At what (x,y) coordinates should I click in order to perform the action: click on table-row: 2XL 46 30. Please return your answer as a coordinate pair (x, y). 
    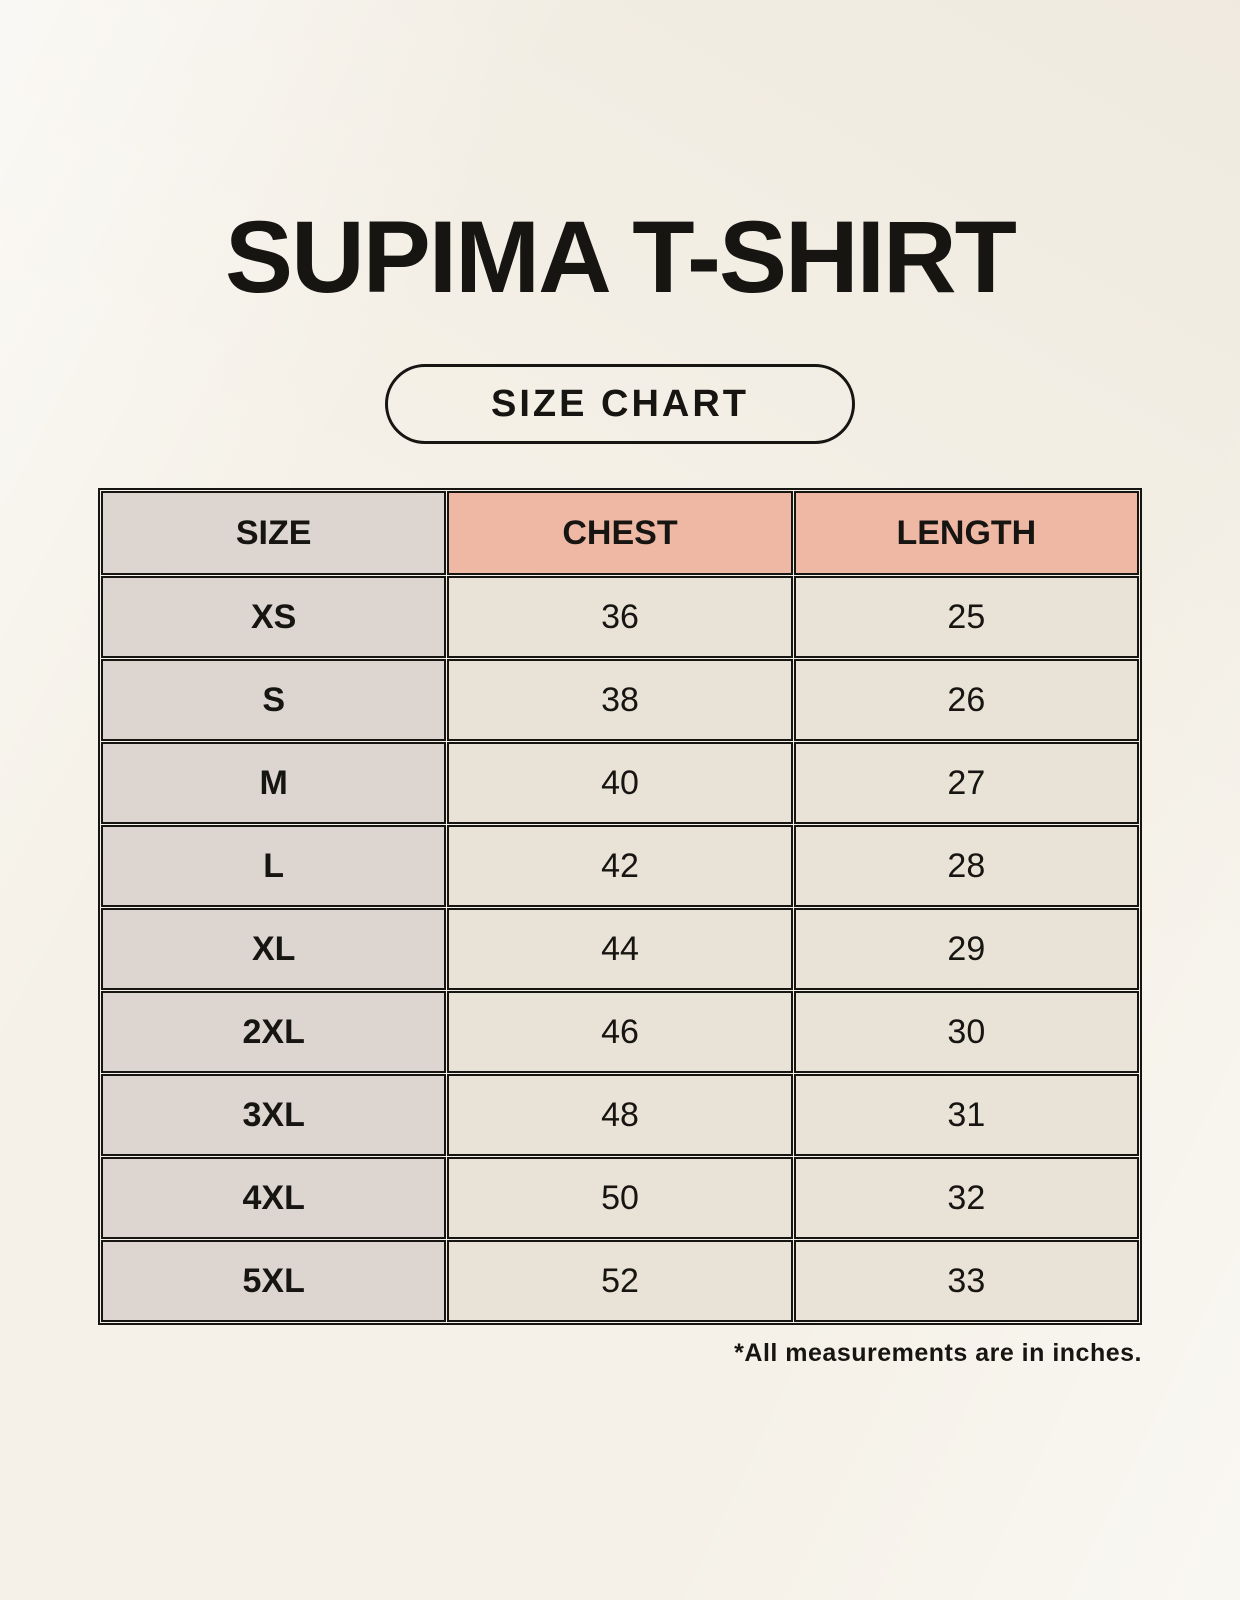
    Looking at the image, I should click on (620, 1032).